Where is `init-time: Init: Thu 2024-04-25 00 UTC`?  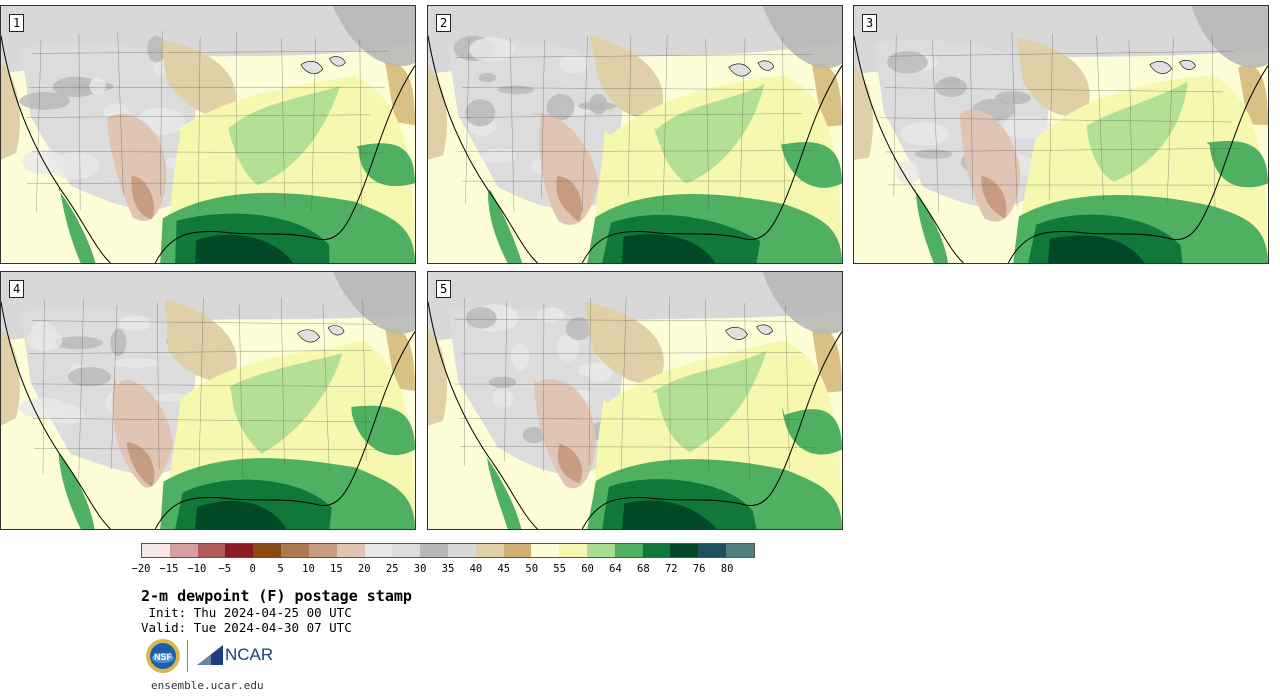
init-time: Init: Thu 2024-04-25 00 UTC is located at coordinates (246, 612).